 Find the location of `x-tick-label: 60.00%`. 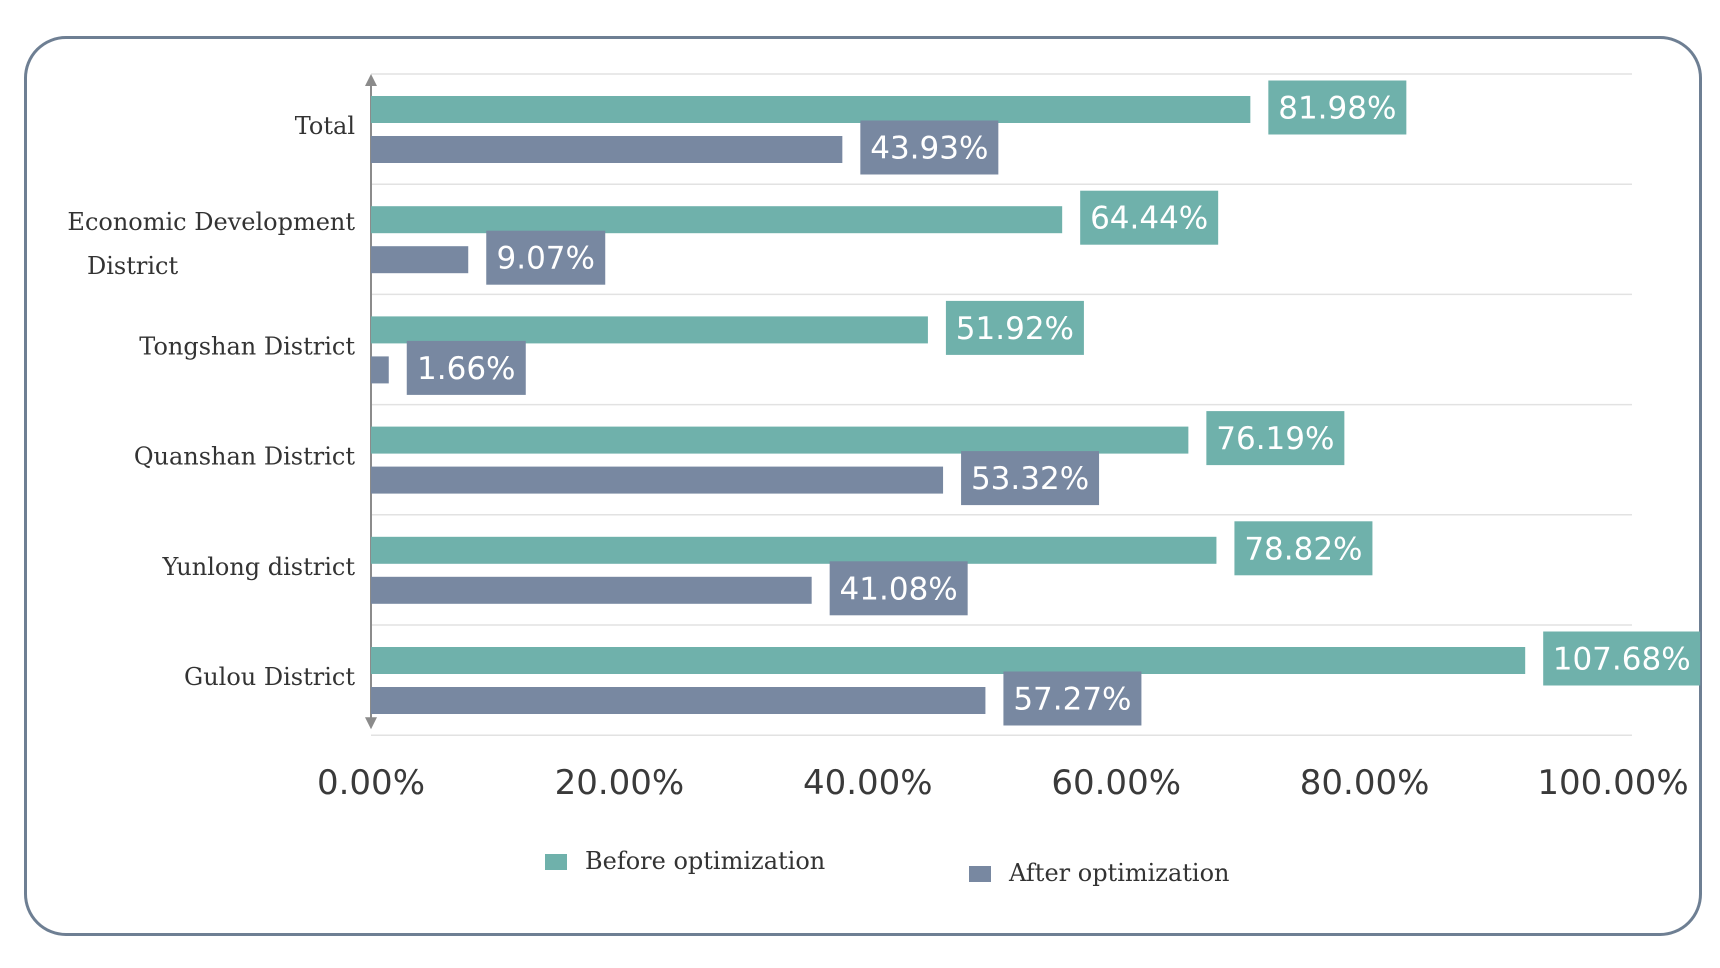

x-tick-label: 60.00% is located at coordinates (1116, 783).